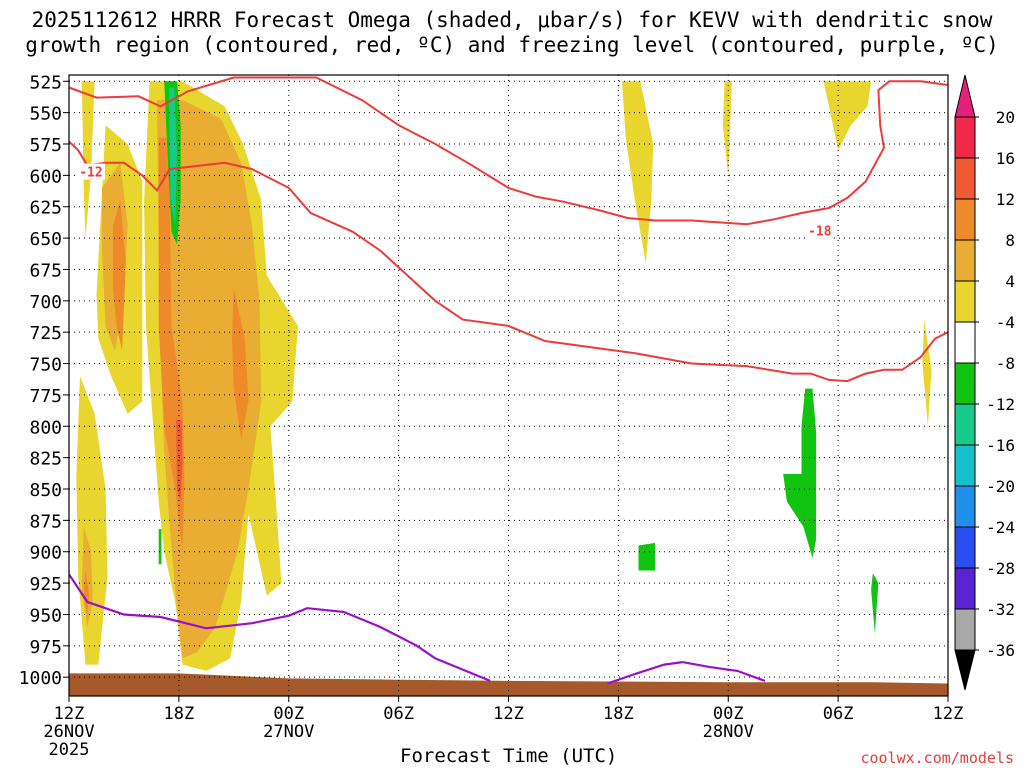 The height and width of the screenshot is (768, 1024). Describe the element at coordinates (45, 208) in the screenshot. I see `y-tick-label: 625` at that location.